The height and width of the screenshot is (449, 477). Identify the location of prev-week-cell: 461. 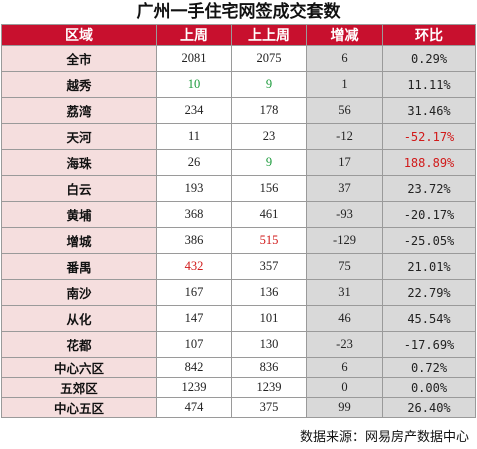
(269, 214).